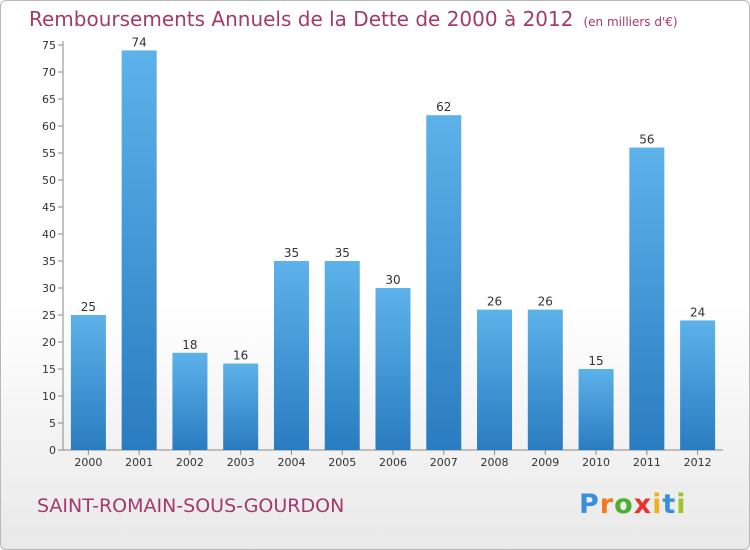 This screenshot has width=750, height=550. Describe the element at coordinates (443, 107) in the screenshot. I see `data-label: 62` at that location.